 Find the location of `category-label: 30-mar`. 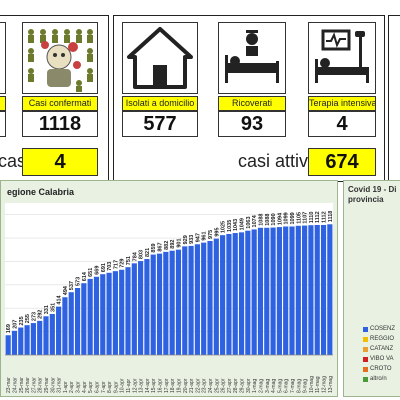

category-label: 30-mar is located at coordinates (53, 385).